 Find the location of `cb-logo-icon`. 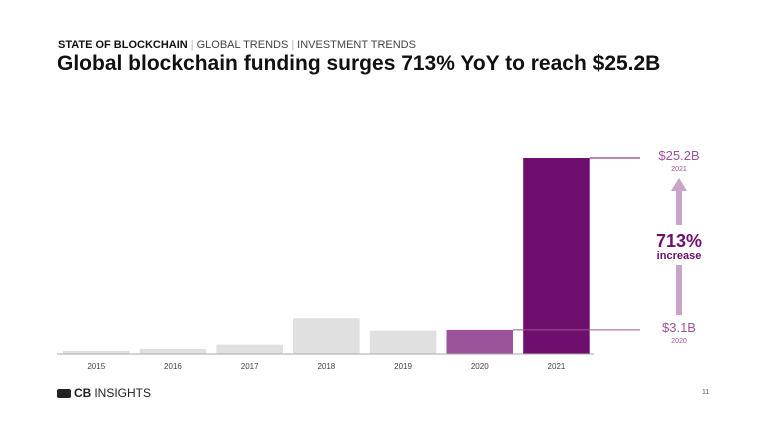

cb-logo-icon is located at coordinates (64, 393).